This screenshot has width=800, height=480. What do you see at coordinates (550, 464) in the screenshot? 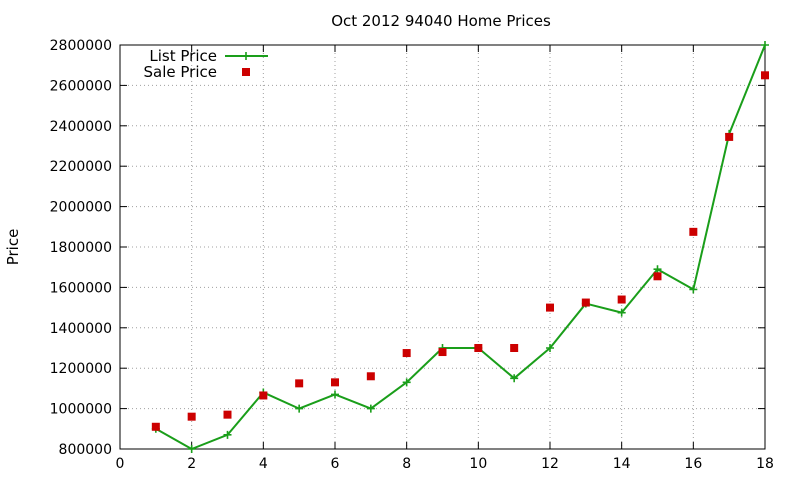
I see `x-tick-label: 12` at bounding box center [550, 464].